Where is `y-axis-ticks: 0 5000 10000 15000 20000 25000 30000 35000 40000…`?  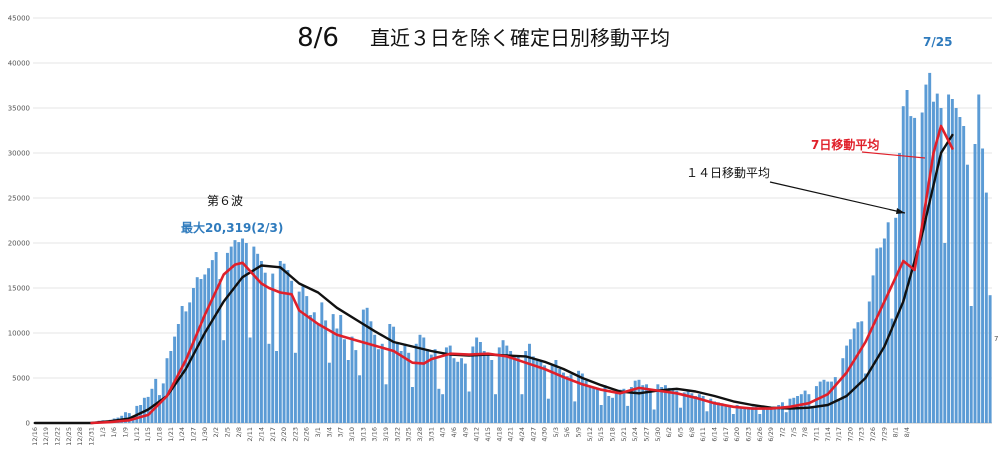
y-axis-ticks: 0 5000 10000 15000 20000 25000 30000 35000 40000… is located at coordinates (19, 221).